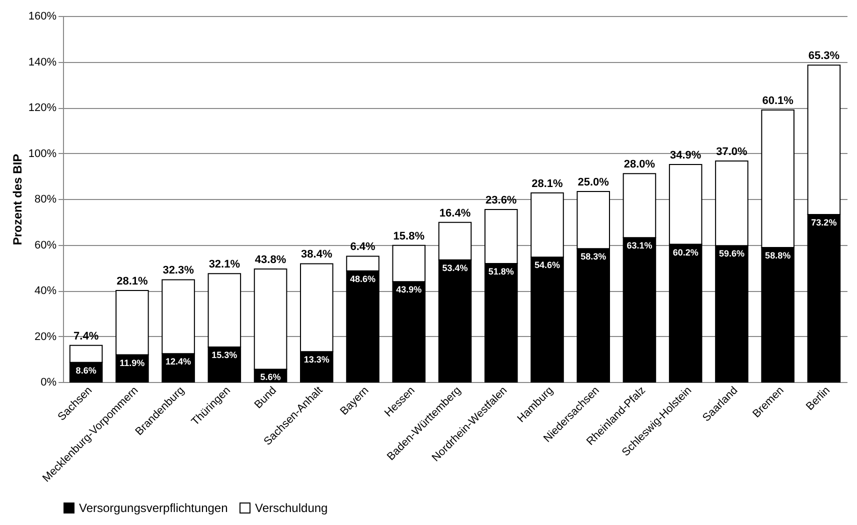  Describe the element at coordinates (45, 200) in the screenshot. I see `y-tick-label: 80%` at that location.